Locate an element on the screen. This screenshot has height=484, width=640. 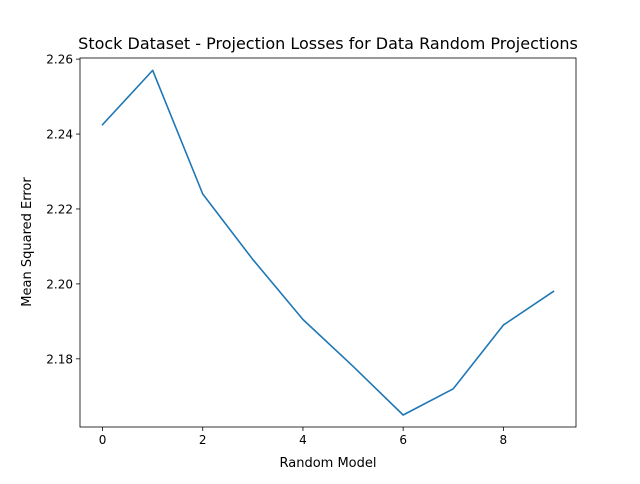
x-tick-label: 4 is located at coordinates (303, 440).